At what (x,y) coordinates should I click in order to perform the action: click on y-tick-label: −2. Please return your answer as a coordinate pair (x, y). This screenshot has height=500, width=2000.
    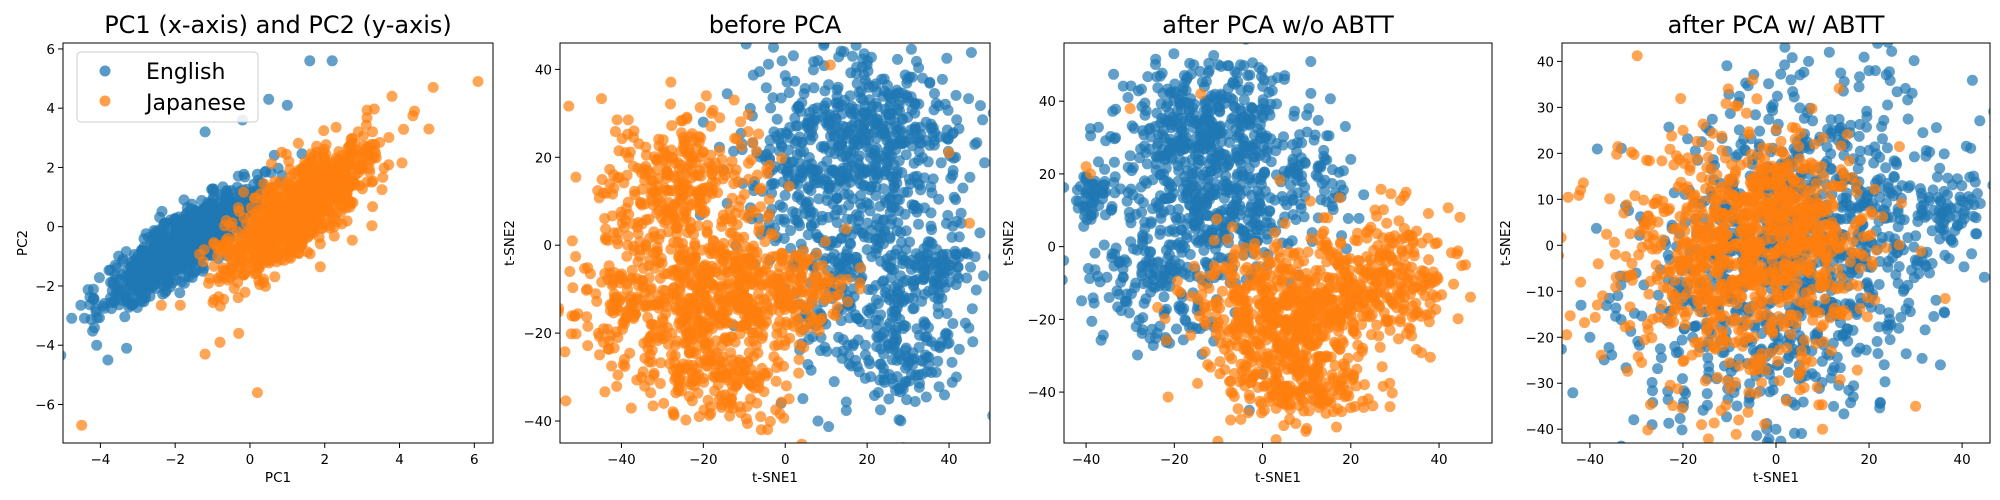
    Looking at the image, I should click on (45, 287).